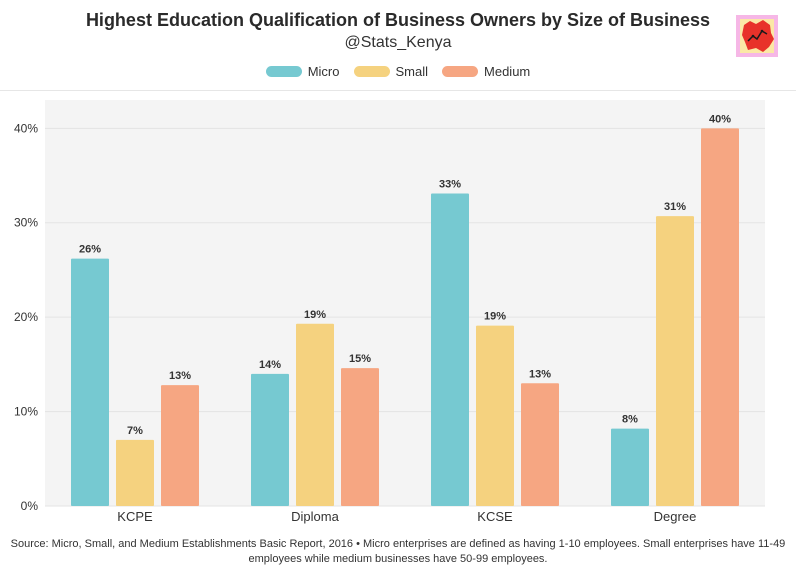 The image size is (796, 575). I want to click on legend-item-small: Small, so click(391, 71).